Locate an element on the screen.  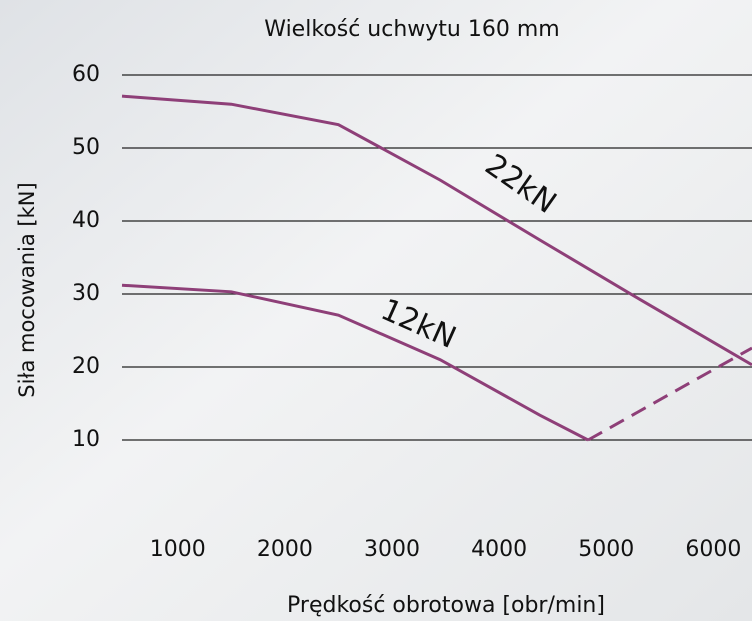
y-tick-label: 10 is located at coordinates (86, 439).